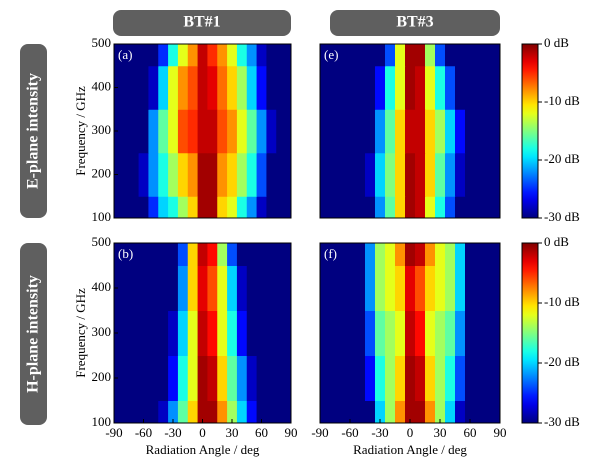 The width and height of the screenshot is (603, 468). Describe the element at coordinates (102, 286) in the screenshot. I see `y-tick-label: 400` at that location.